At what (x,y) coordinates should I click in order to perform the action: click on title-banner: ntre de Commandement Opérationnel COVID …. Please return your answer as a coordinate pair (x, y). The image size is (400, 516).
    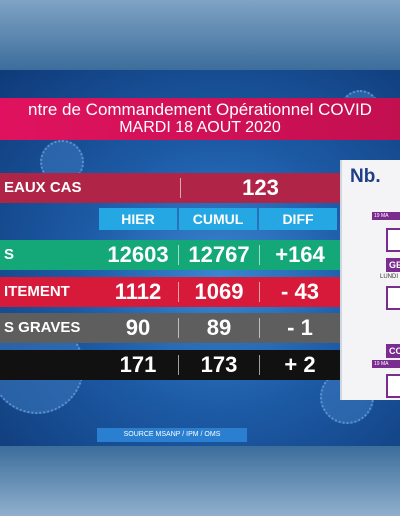
    Looking at the image, I should click on (200, 119).